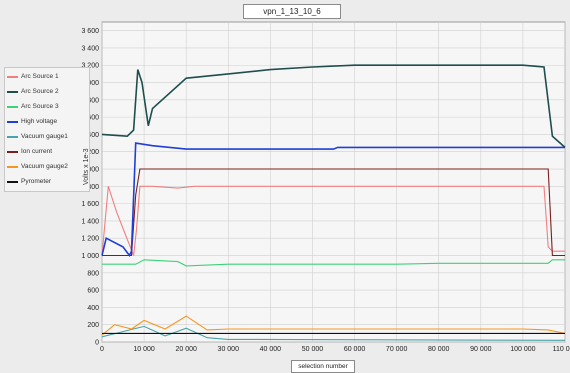 This screenshot has width=570, height=373. I want to click on legend-item-arc-source-3: Arc Source 3, so click(48, 106).